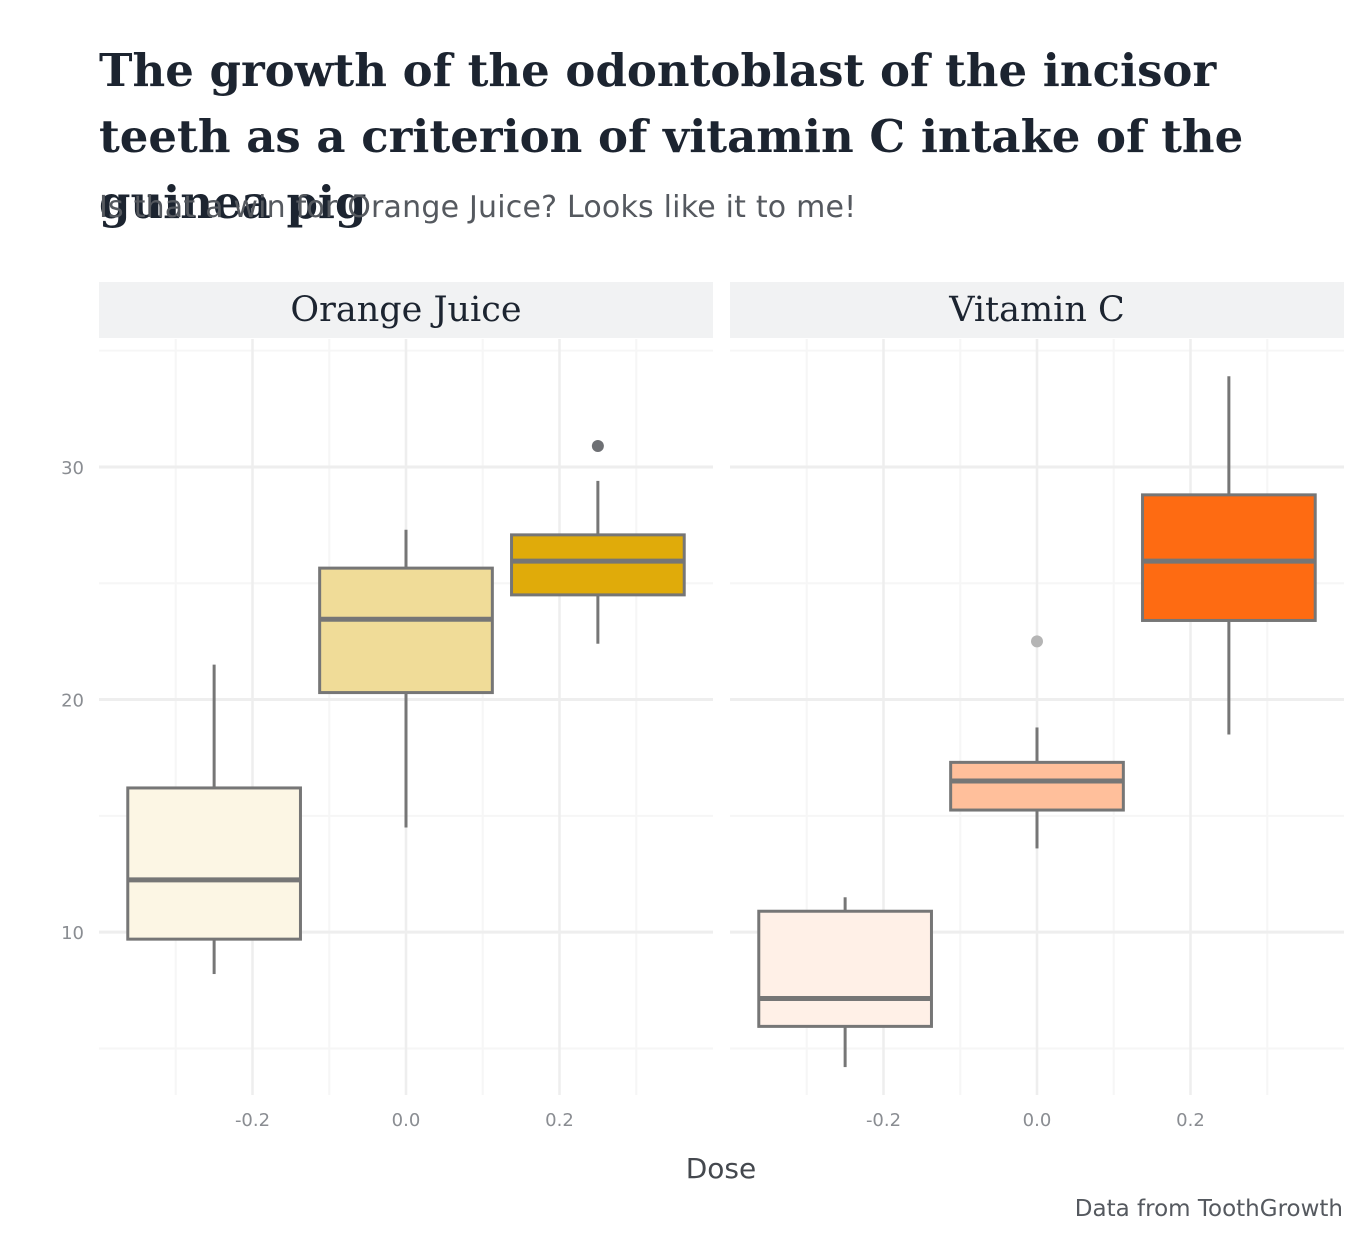 The height and width of the screenshot is (1248, 1363). Describe the element at coordinates (72, 933) in the screenshot. I see `y-tick-label: 10` at that location.